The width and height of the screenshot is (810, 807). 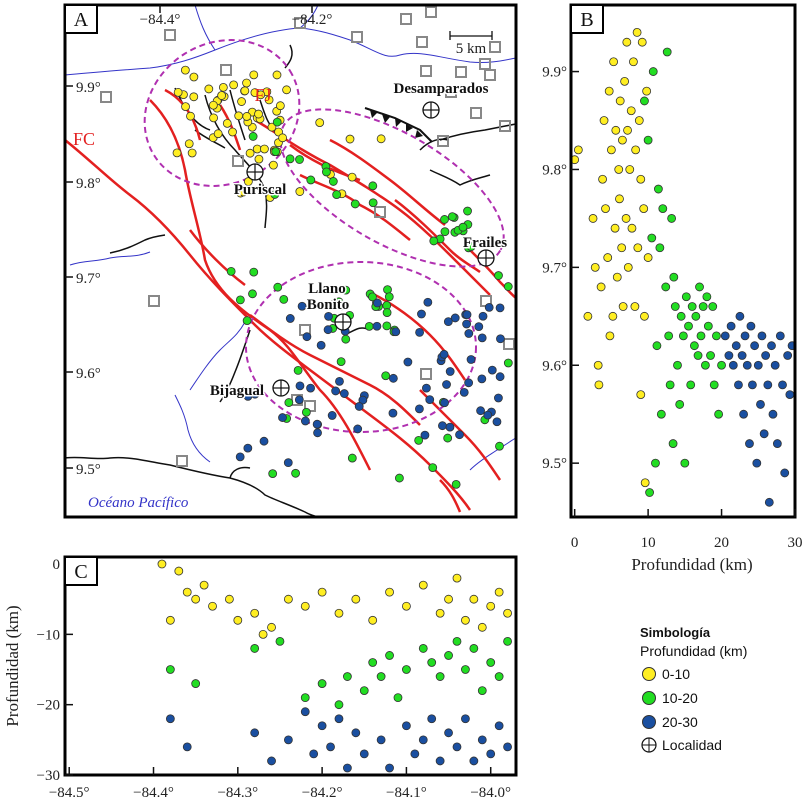 What do you see at coordinates (554, 73) in the screenshot?
I see `panel-b-lat-tick-label: 9.9°` at bounding box center [554, 73].